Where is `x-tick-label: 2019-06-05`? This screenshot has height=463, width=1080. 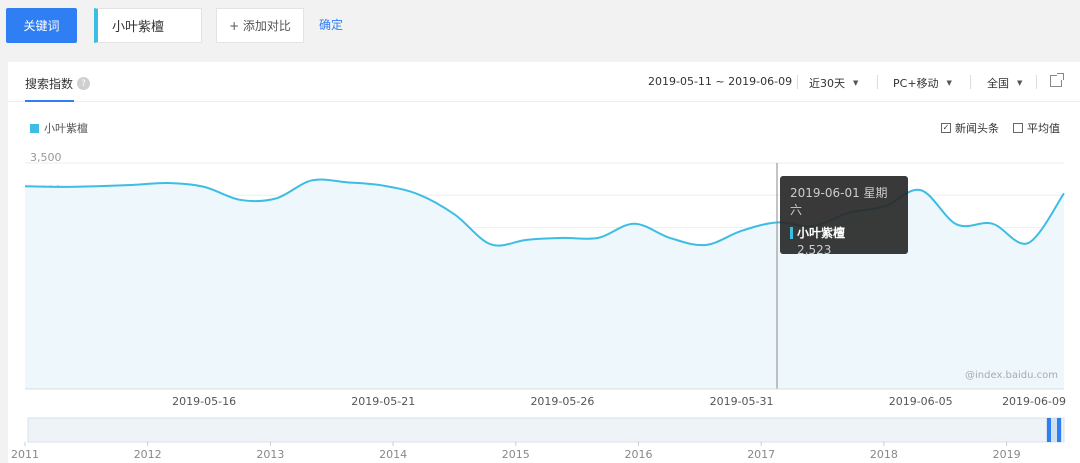
x-tick-label: 2019-06-05 is located at coordinates (921, 401).